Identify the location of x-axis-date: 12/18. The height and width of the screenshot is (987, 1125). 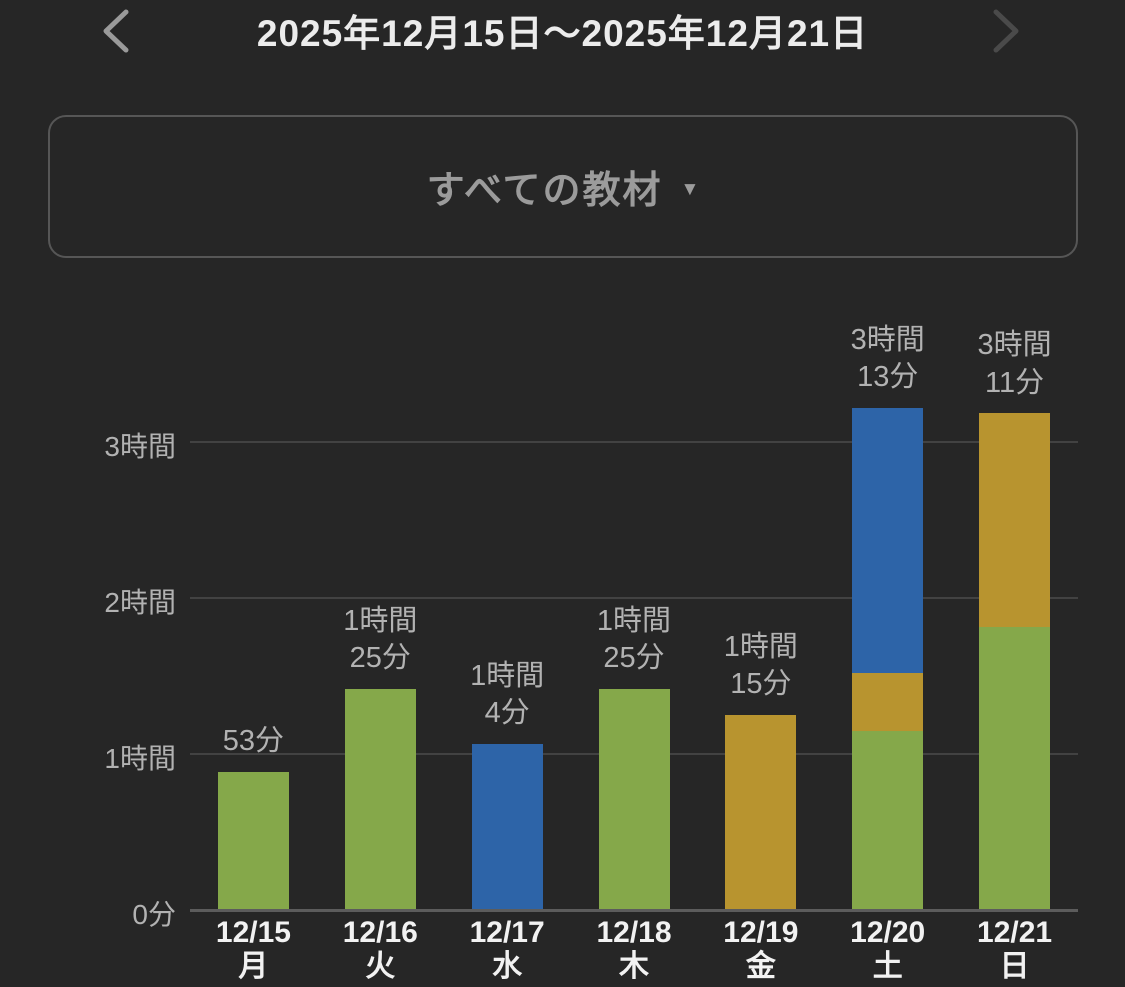
(634, 932).